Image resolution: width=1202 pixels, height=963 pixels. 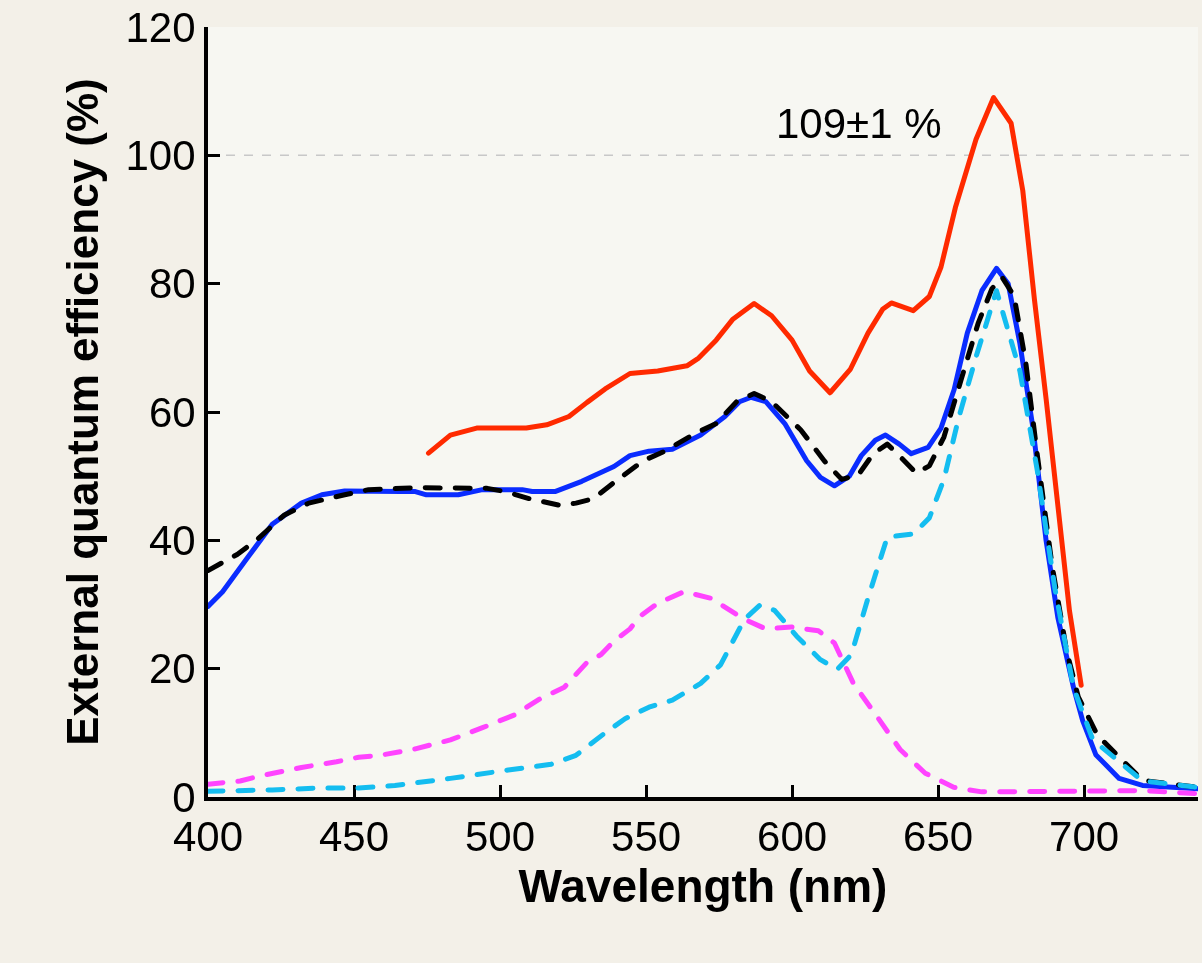 What do you see at coordinates (83, 412) in the screenshot?
I see `y-axis-title: External quantum efficiency (%)` at bounding box center [83, 412].